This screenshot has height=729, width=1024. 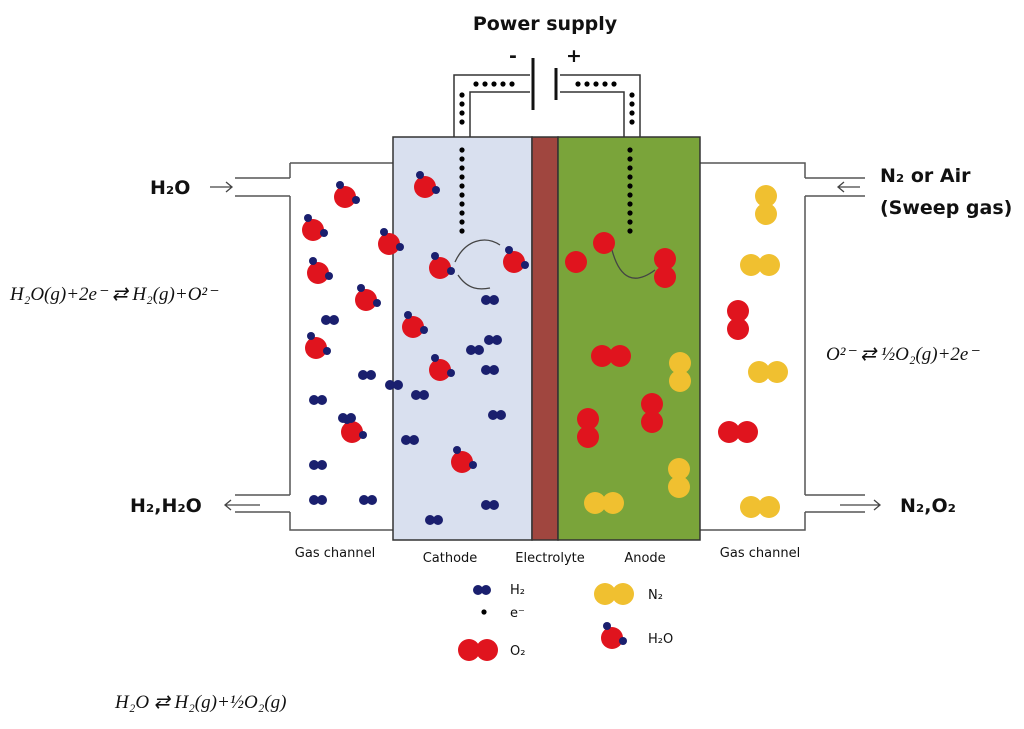 What do you see at coordinates (517, 651) in the screenshot?
I see `legend-label: O₂` at bounding box center [517, 651].